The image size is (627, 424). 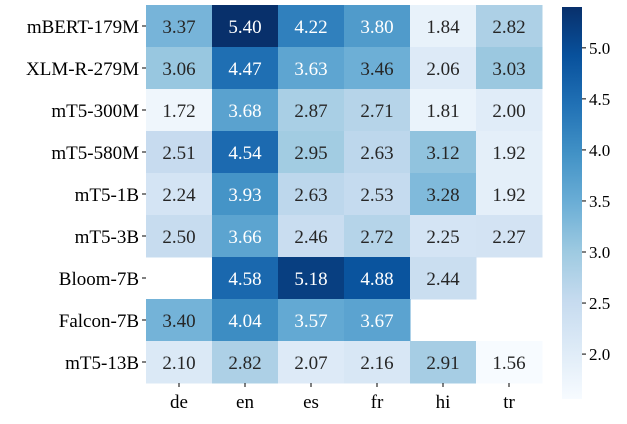 What do you see at coordinates (99, 279) in the screenshot?
I see `row-label-6: Bloom-7B` at bounding box center [99, 279].